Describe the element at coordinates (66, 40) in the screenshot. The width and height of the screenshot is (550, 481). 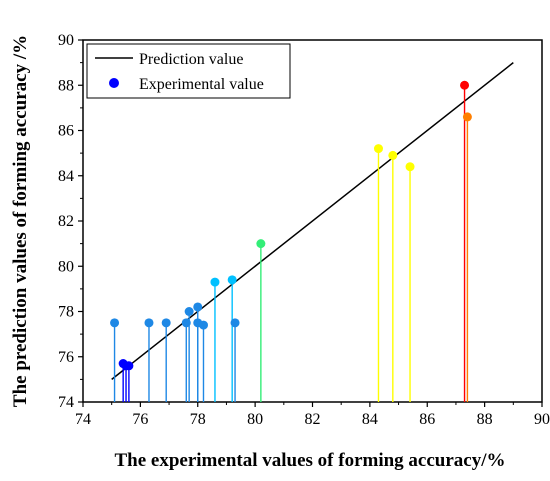
I see `y-tick-label: 90` at that location.